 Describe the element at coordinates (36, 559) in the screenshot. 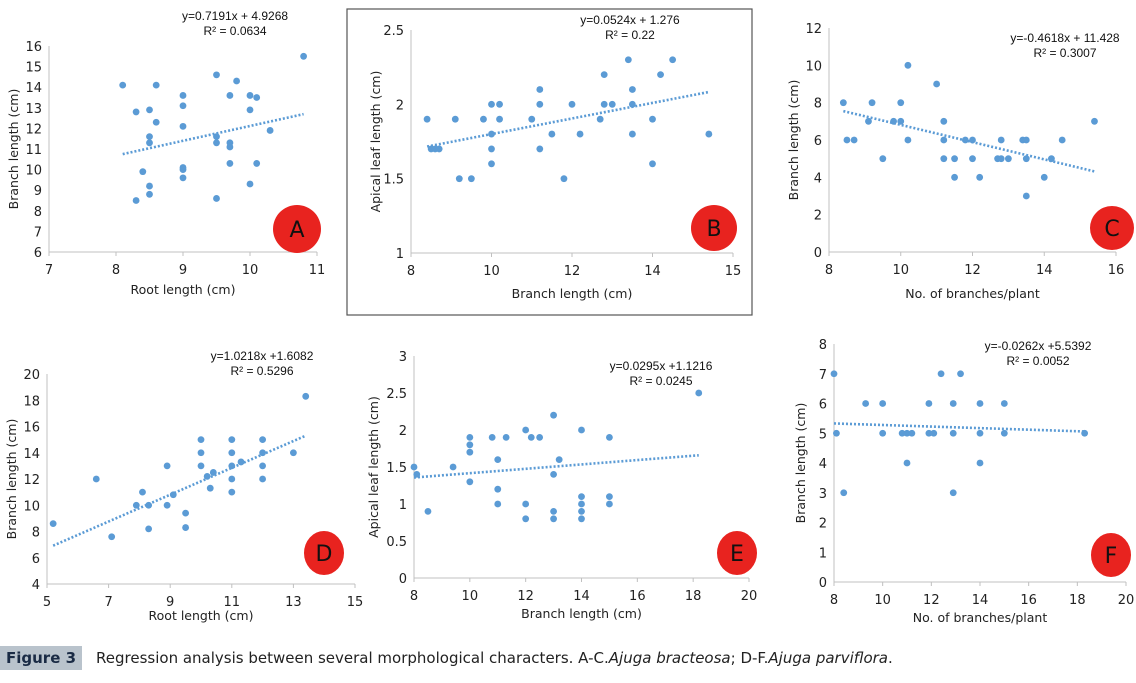

I see `y-tick-label: 6` at that location.